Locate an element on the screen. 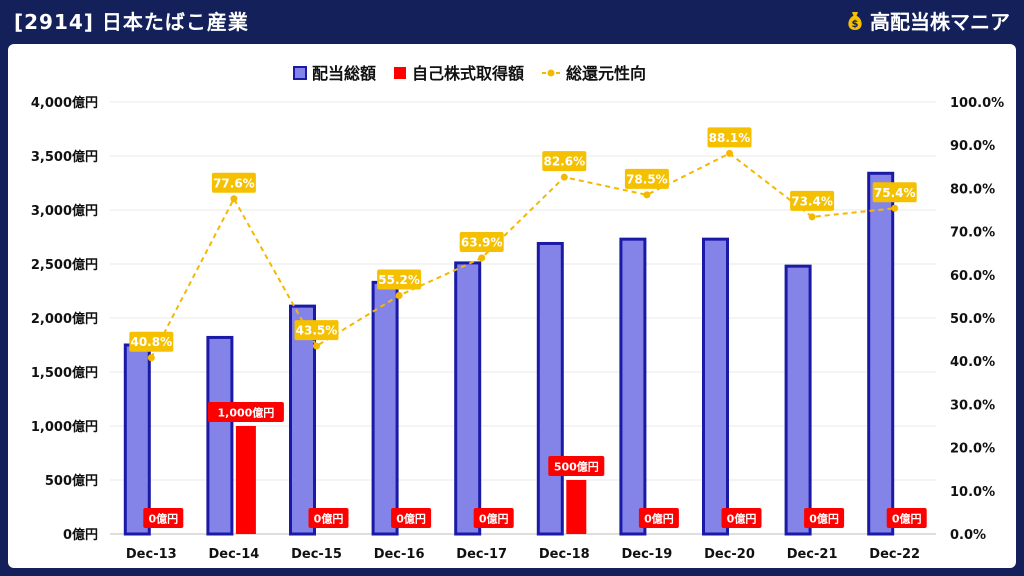 The width and height of the screenshot is (1024, 576). payout-label-text: 73.4% is located at coordinates (812, 201).